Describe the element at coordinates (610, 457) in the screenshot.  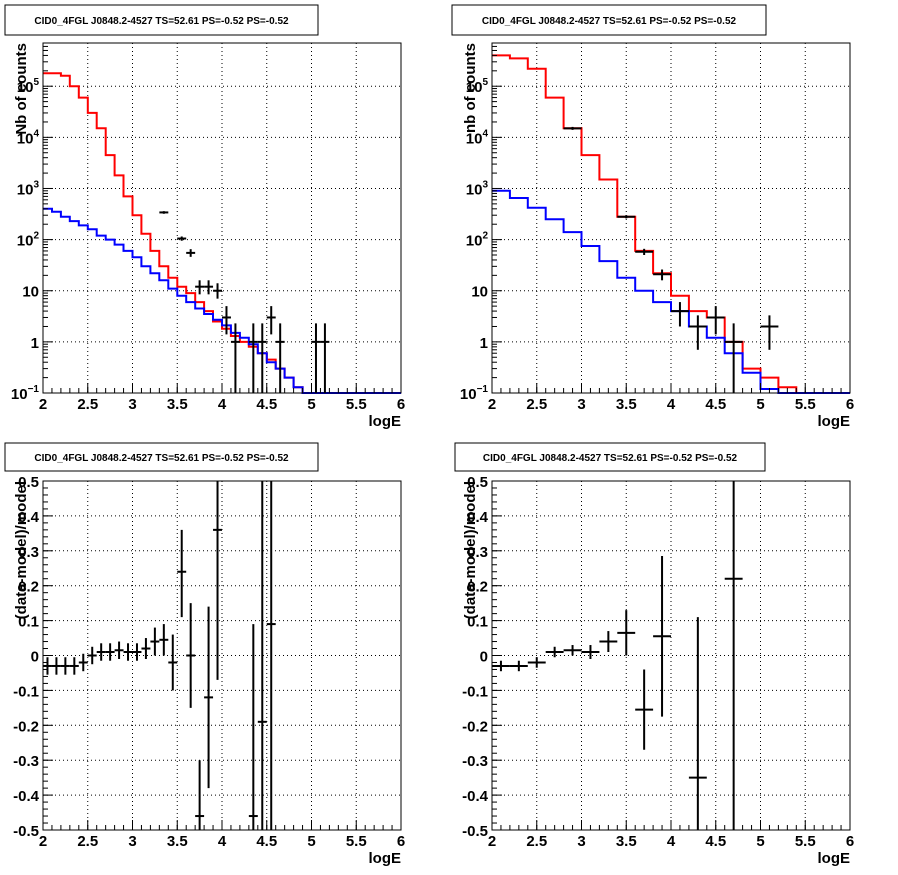
I see `title-box` at that location.